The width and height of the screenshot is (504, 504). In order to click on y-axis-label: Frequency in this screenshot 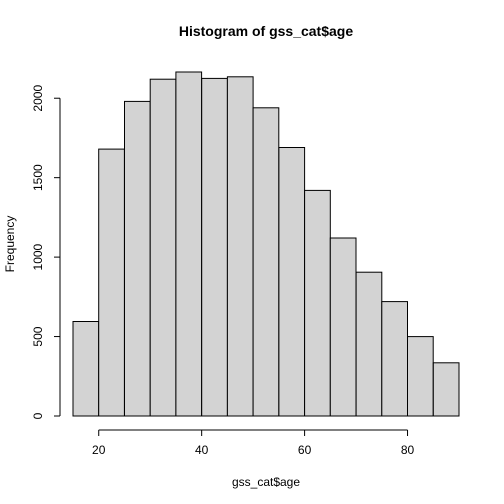, I will do `click(10, 244)`.